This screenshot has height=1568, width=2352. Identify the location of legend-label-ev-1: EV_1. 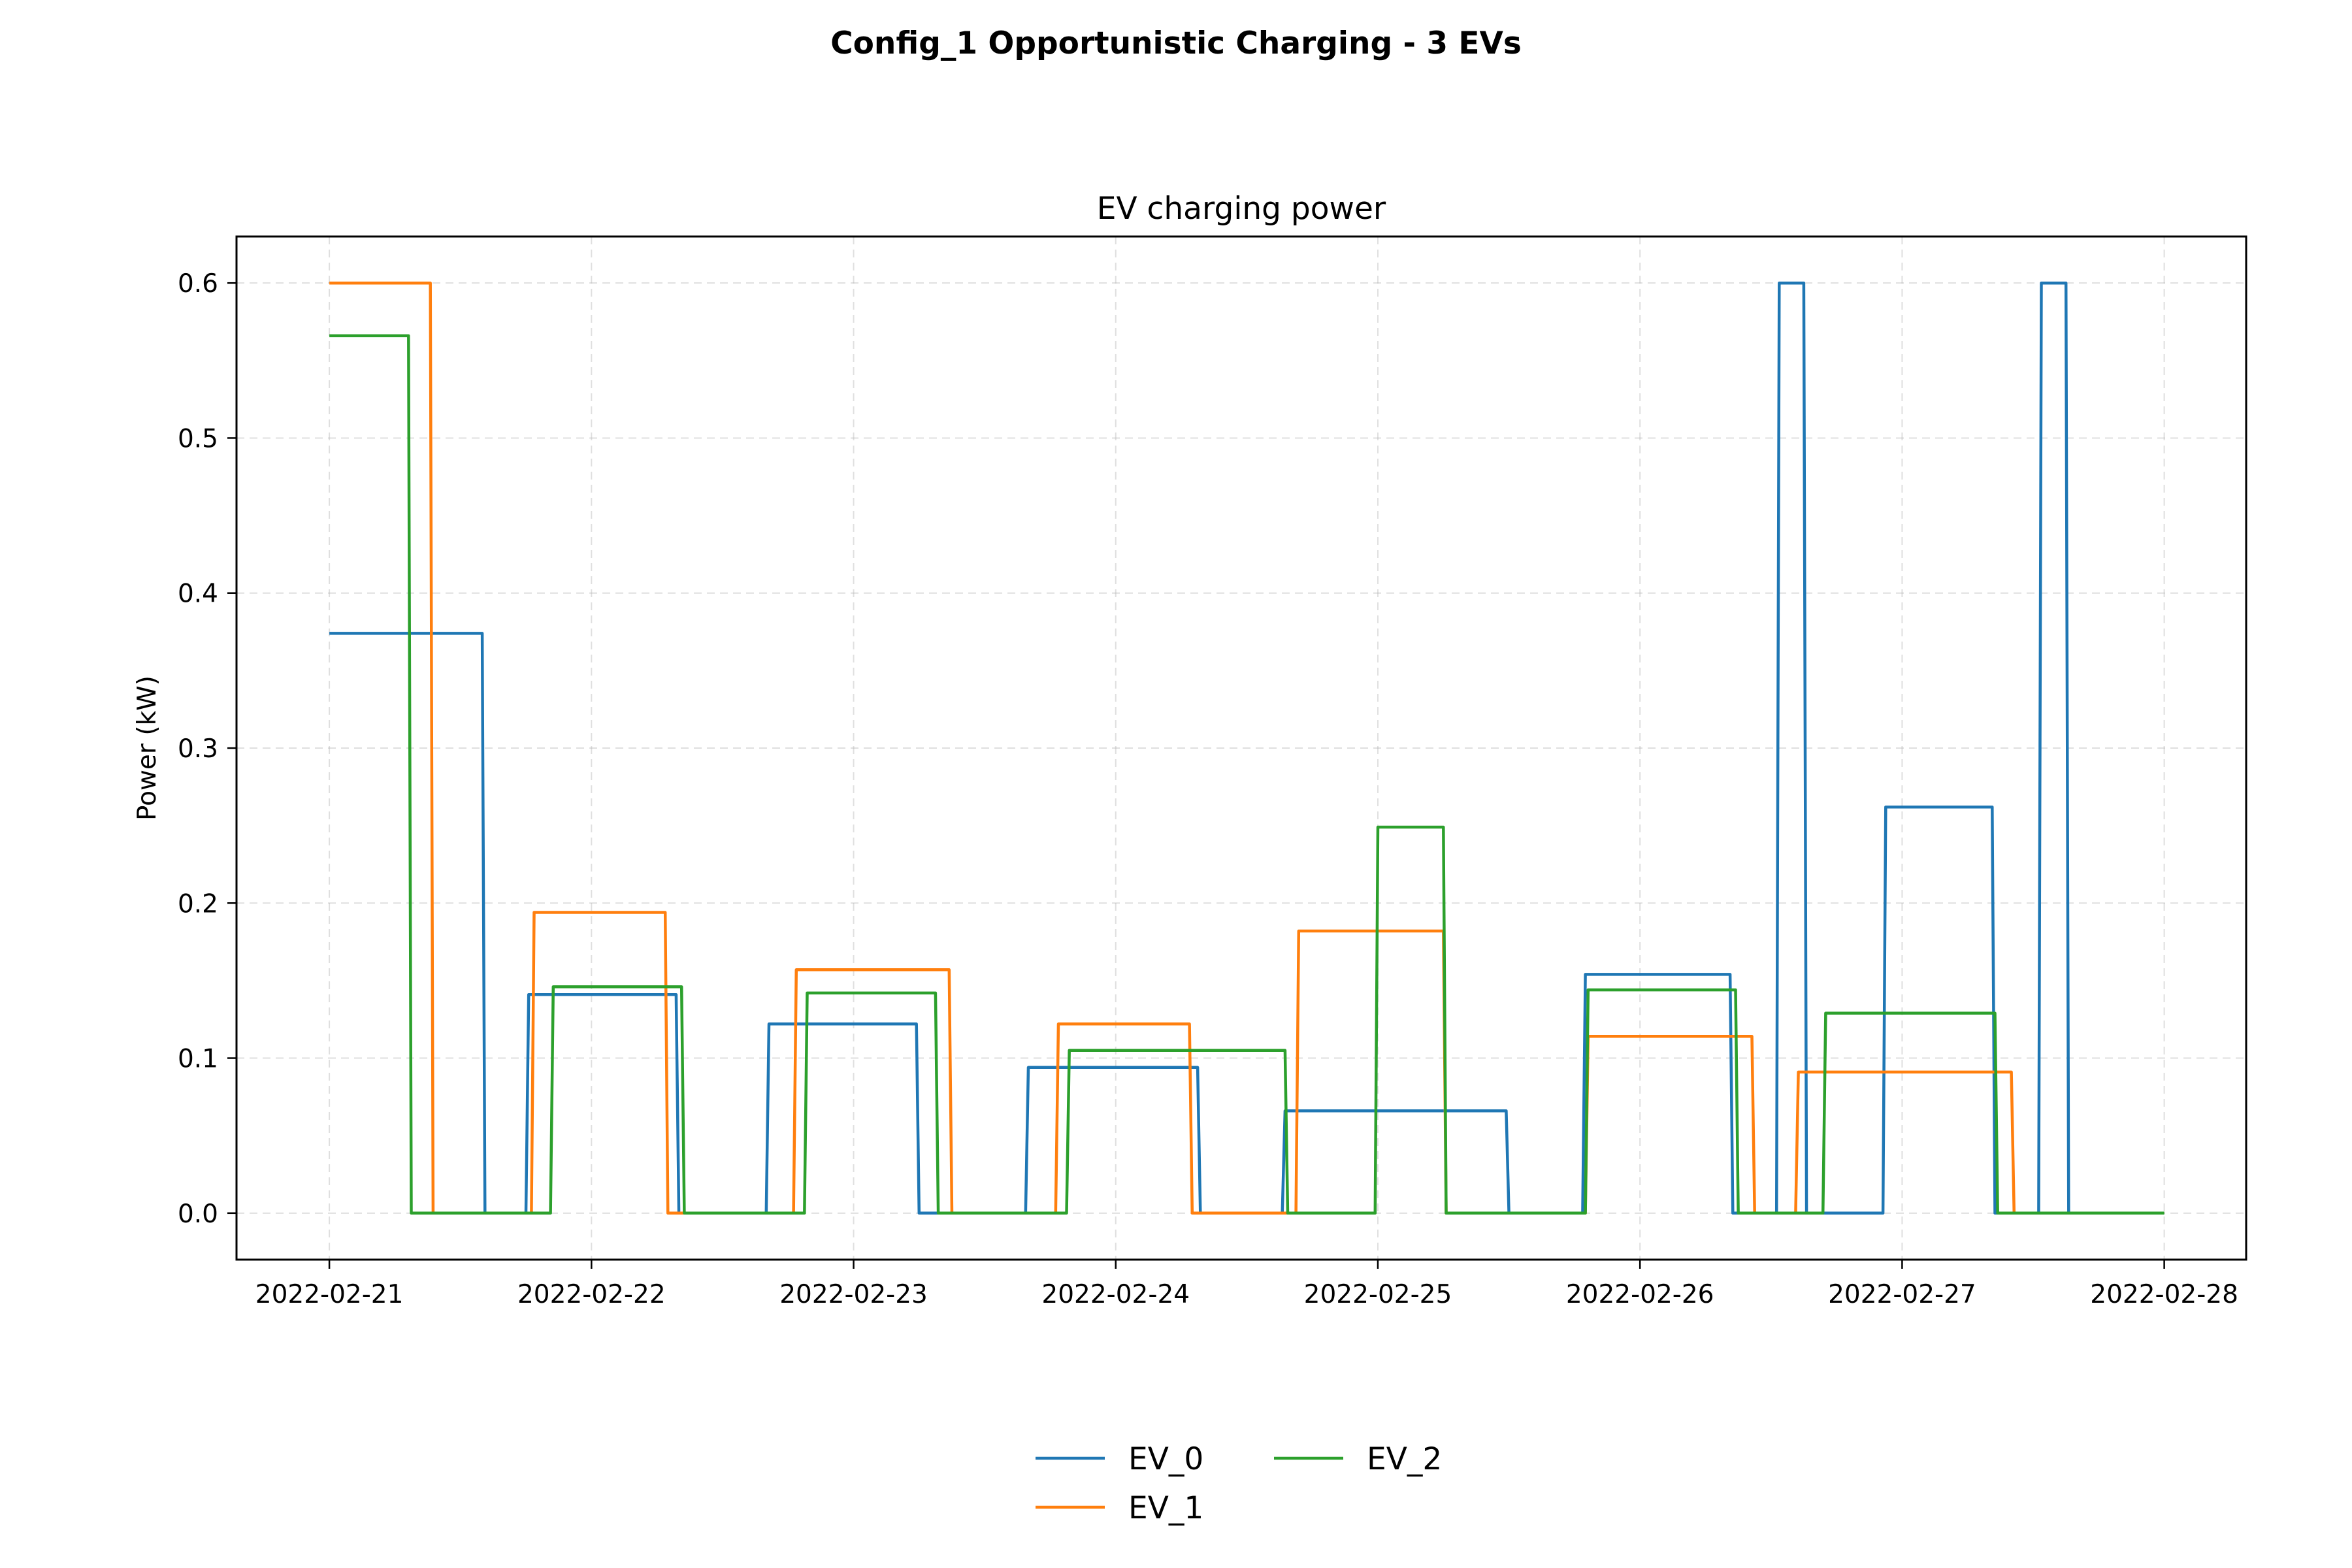
(1165, 1508).